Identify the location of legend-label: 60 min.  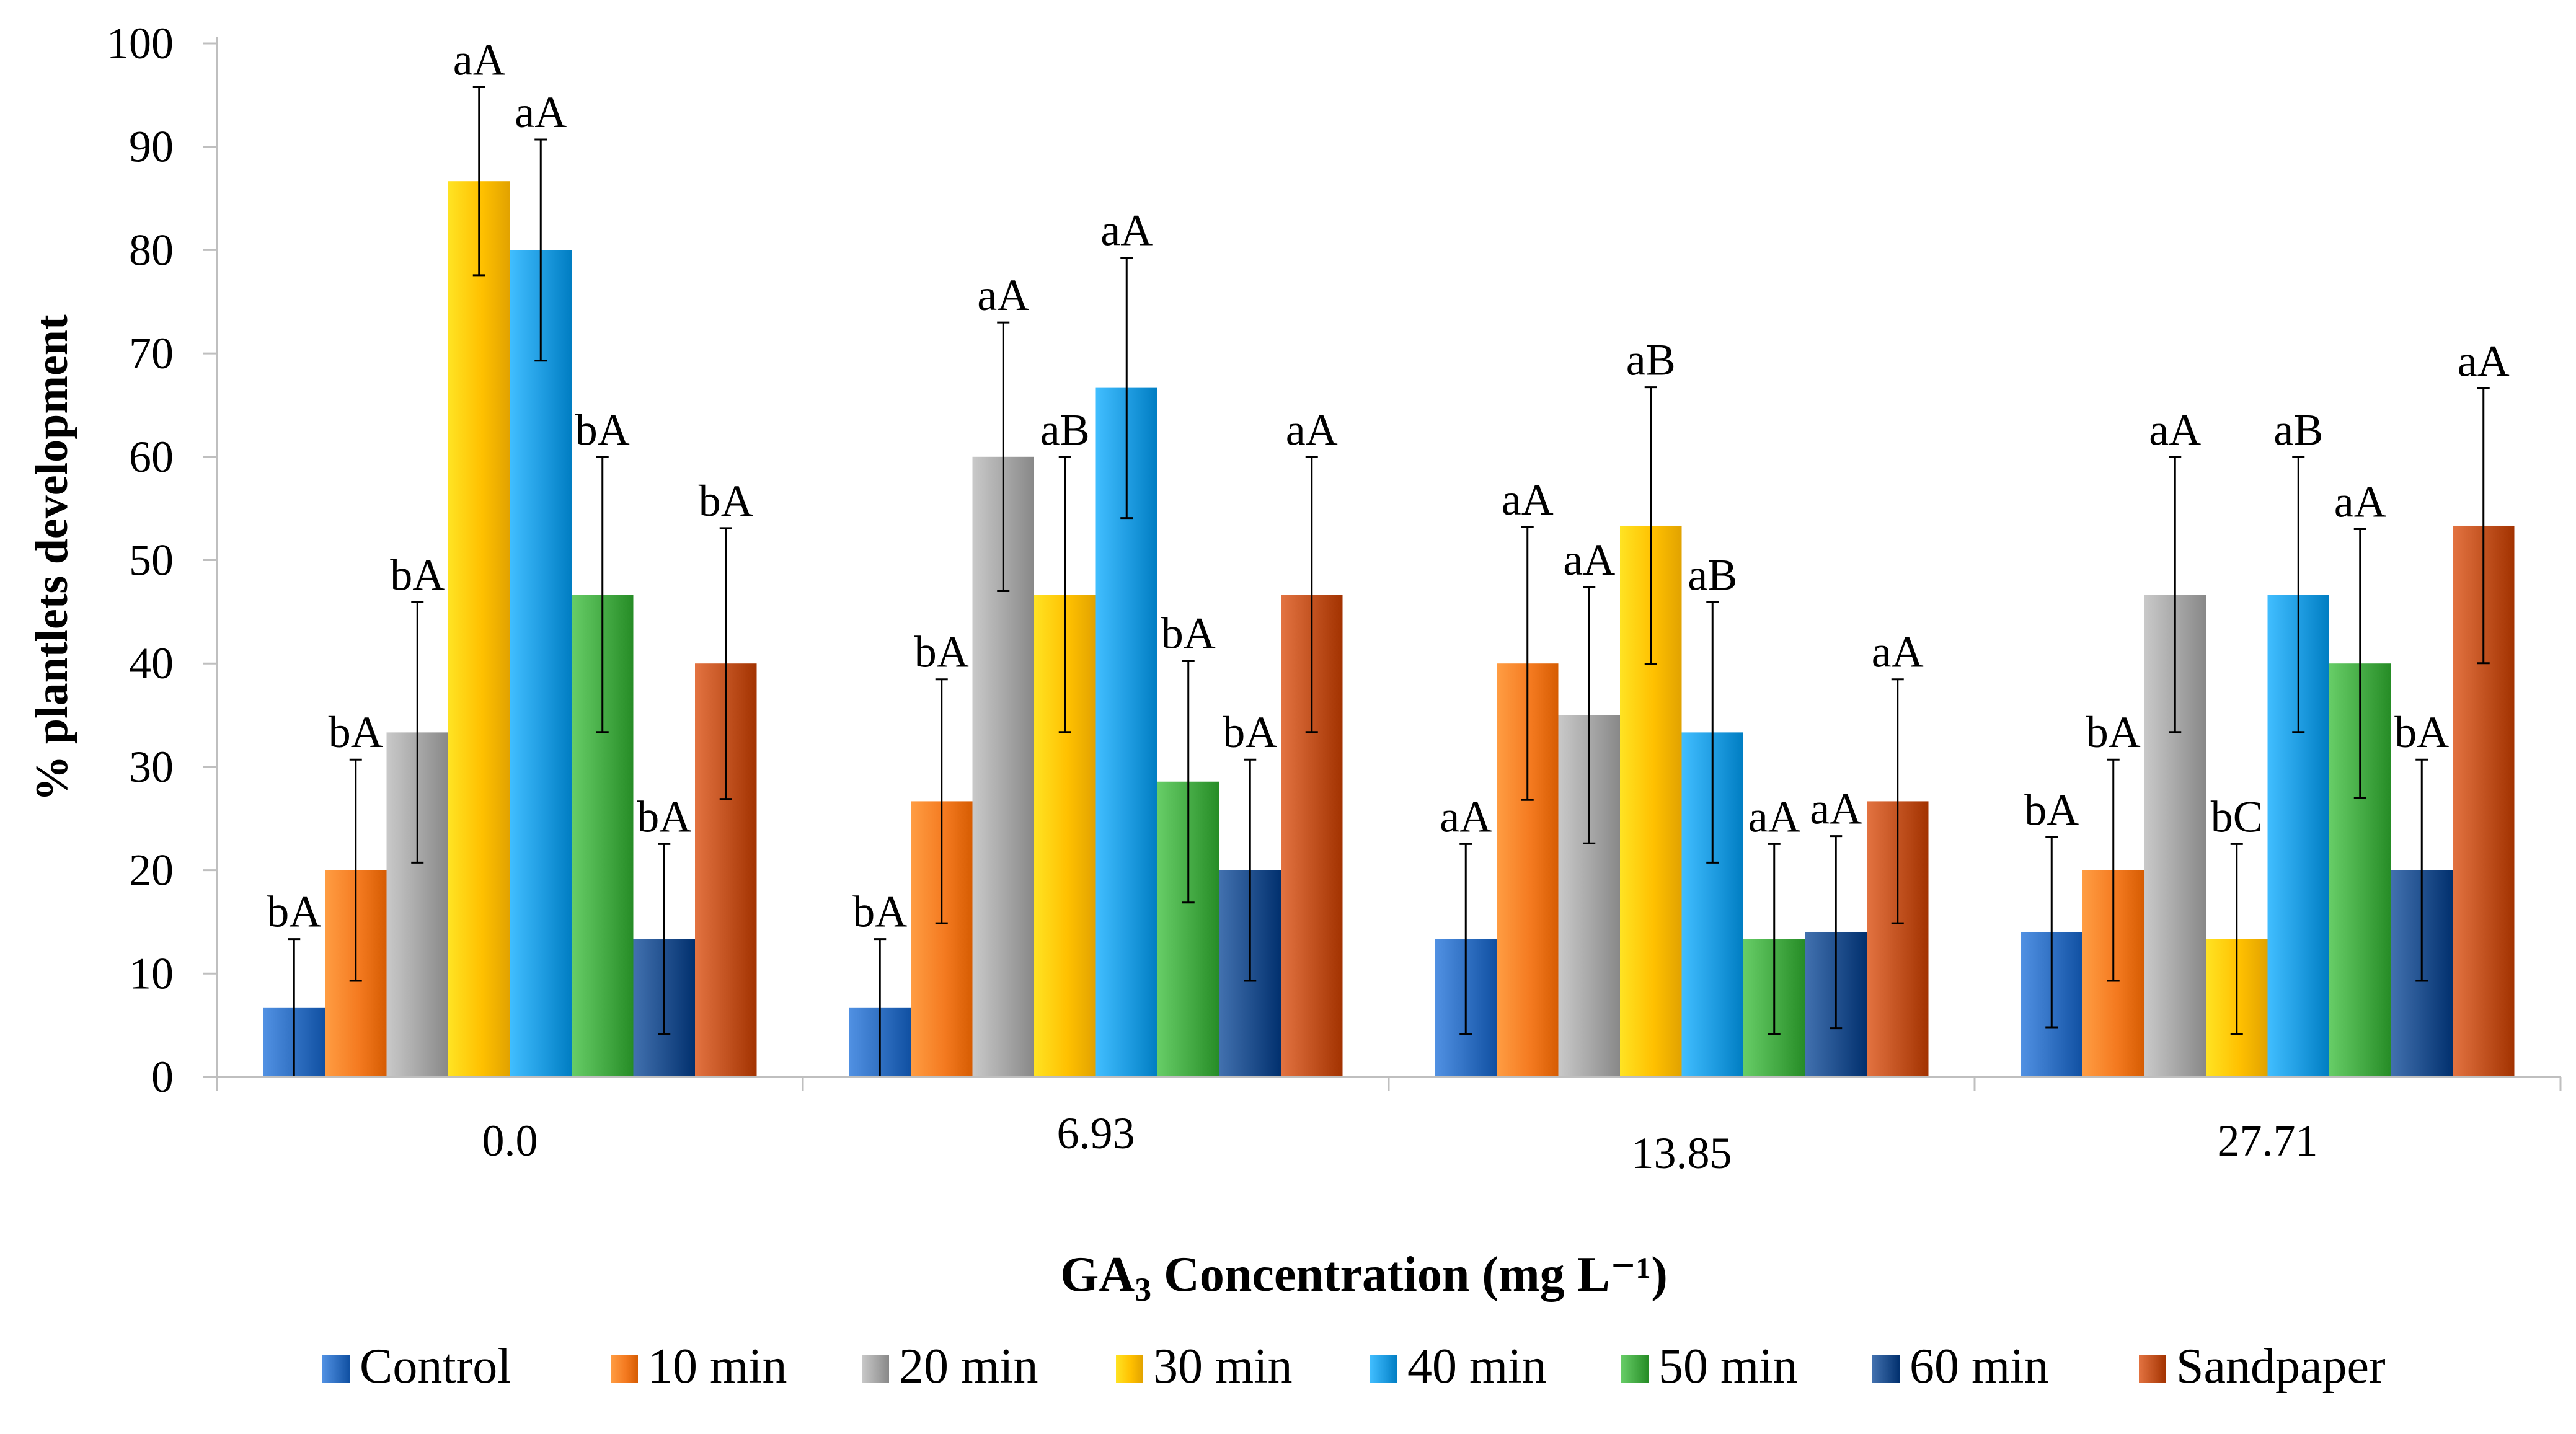
(1979, 1366).